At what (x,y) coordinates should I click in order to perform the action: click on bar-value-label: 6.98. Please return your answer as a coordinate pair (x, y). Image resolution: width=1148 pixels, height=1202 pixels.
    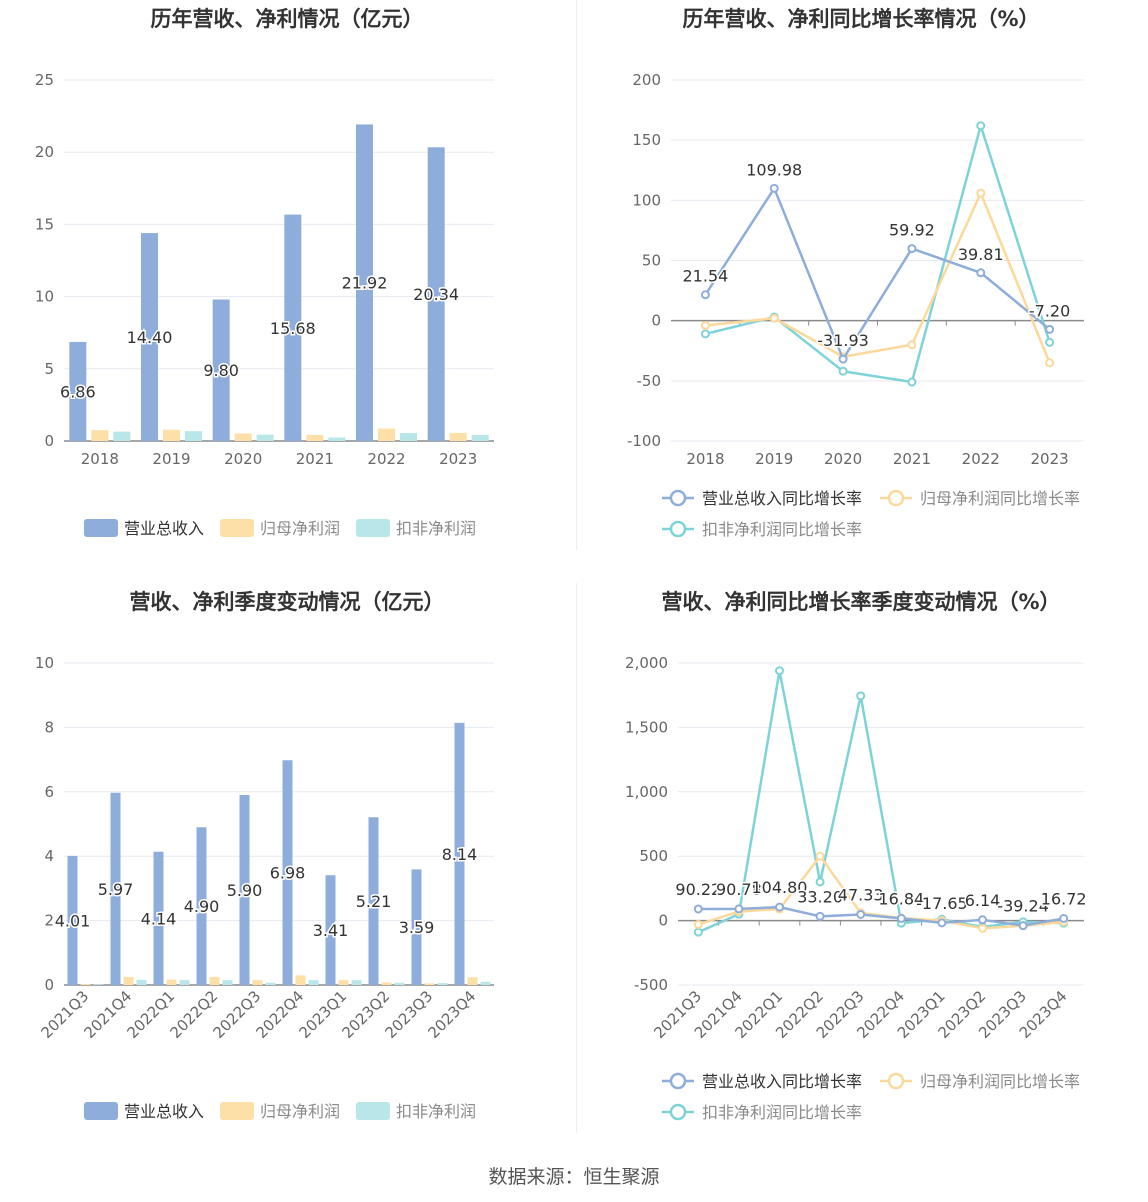
    Looking at the image, I should click on (288, 873).